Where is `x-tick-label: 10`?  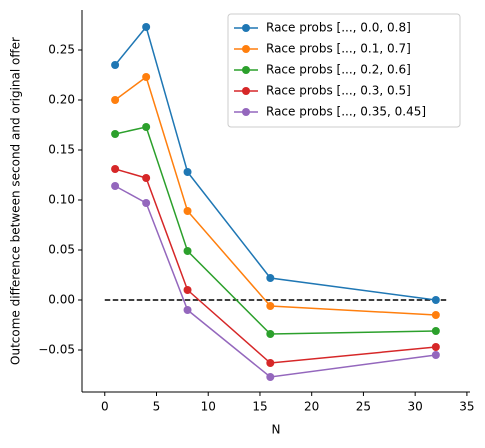 x-tick-label: 10 is located at coordinates (208, 407).